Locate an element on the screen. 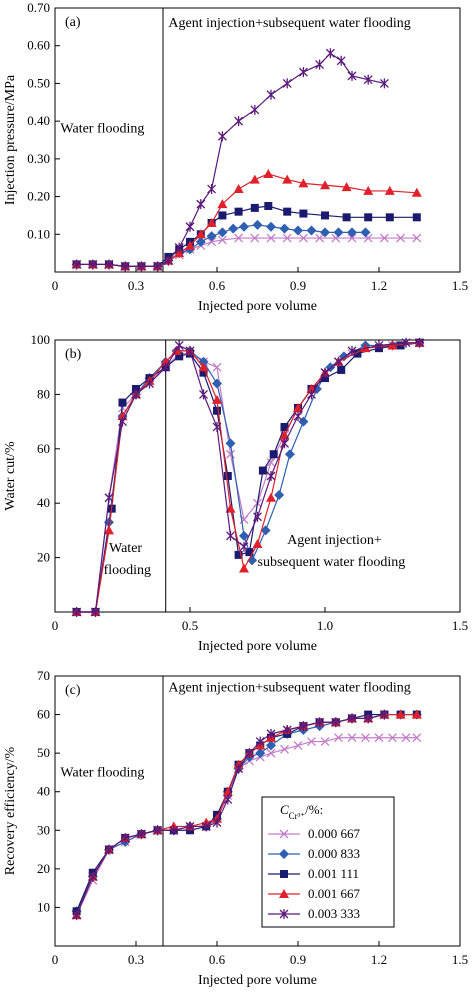 The image size is (474, 992). panel-label: (b) is located at coordinates (73, 354).